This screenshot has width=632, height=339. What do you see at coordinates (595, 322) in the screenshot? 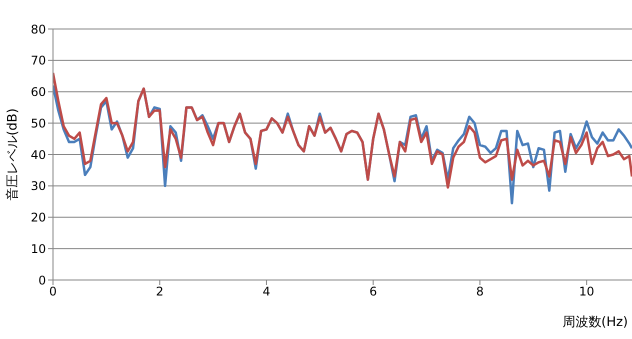
I see `x-axis-title: 周波数(Hz)` at bounding box center [595, 322].